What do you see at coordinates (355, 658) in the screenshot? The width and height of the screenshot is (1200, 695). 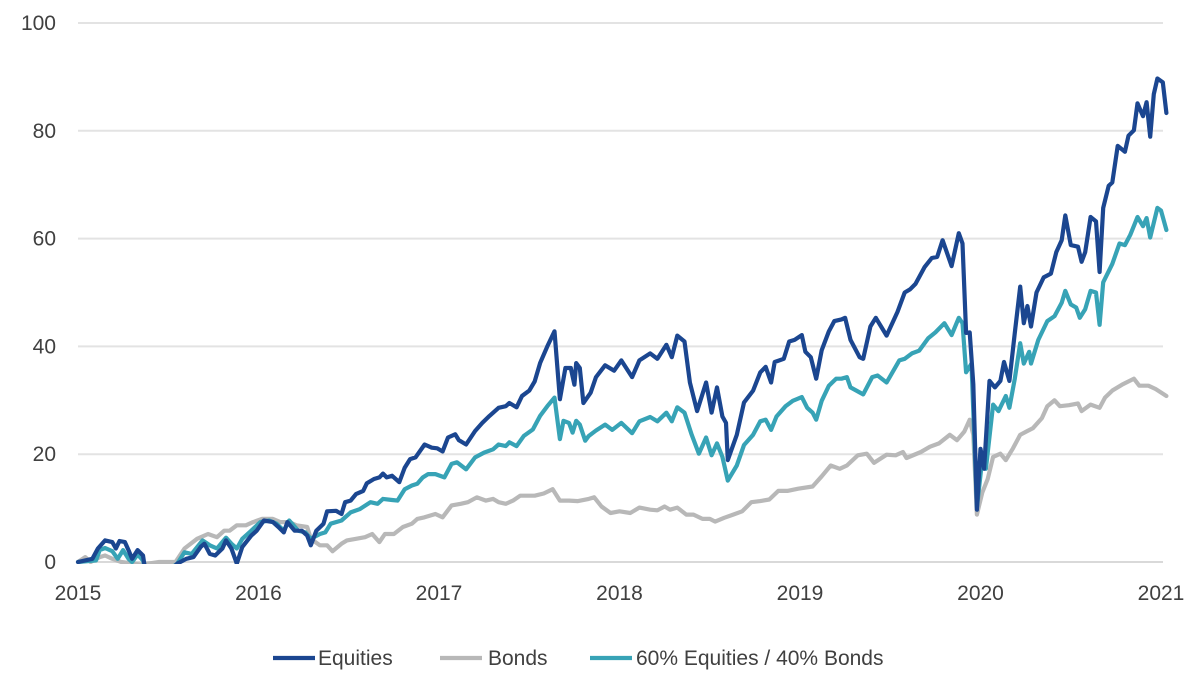 I see `legend-label: Equities` at bounding box center [355, 658].